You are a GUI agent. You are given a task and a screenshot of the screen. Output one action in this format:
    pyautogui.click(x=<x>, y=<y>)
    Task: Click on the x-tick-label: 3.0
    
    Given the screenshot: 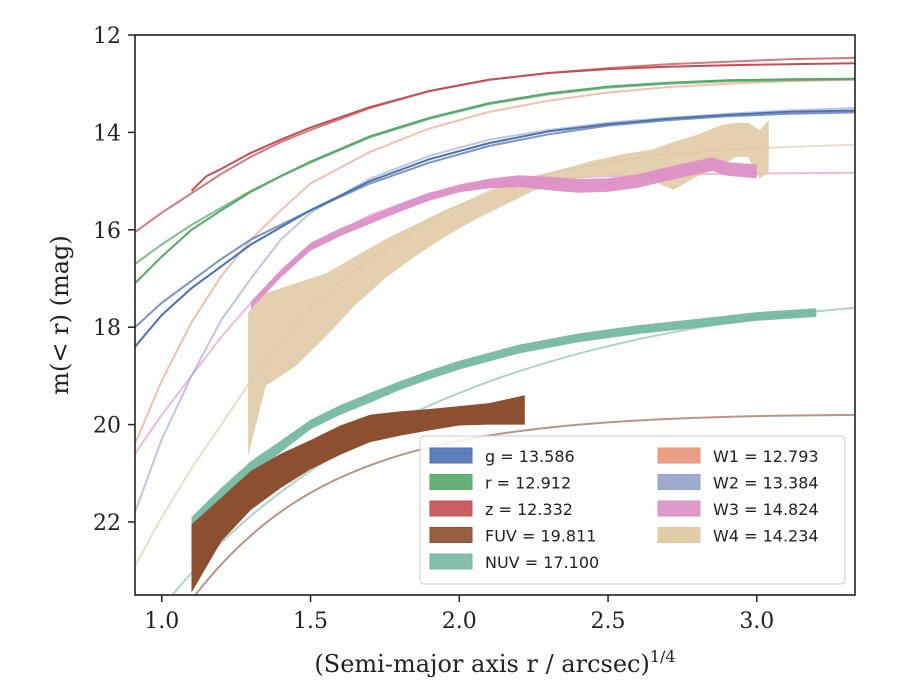 What is the action you would take?
    pyautogui.click(x=756, y=621)
    